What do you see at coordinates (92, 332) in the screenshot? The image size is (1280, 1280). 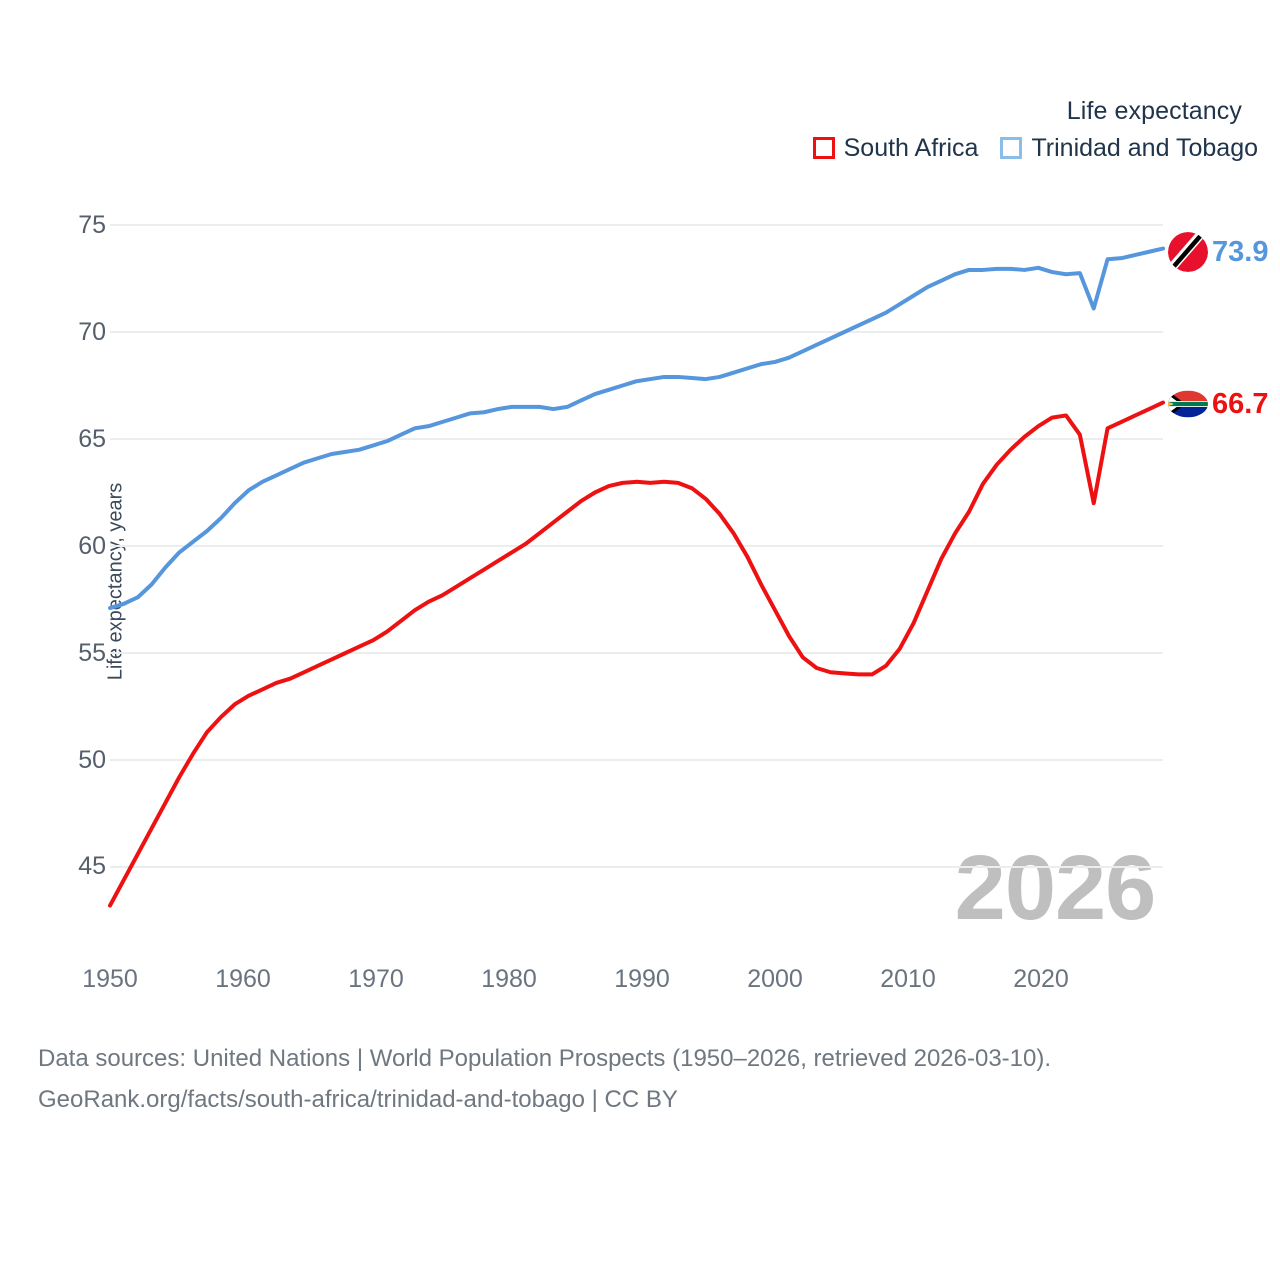 I see `y-tick-70: 70` at bounding box center [92, 332].